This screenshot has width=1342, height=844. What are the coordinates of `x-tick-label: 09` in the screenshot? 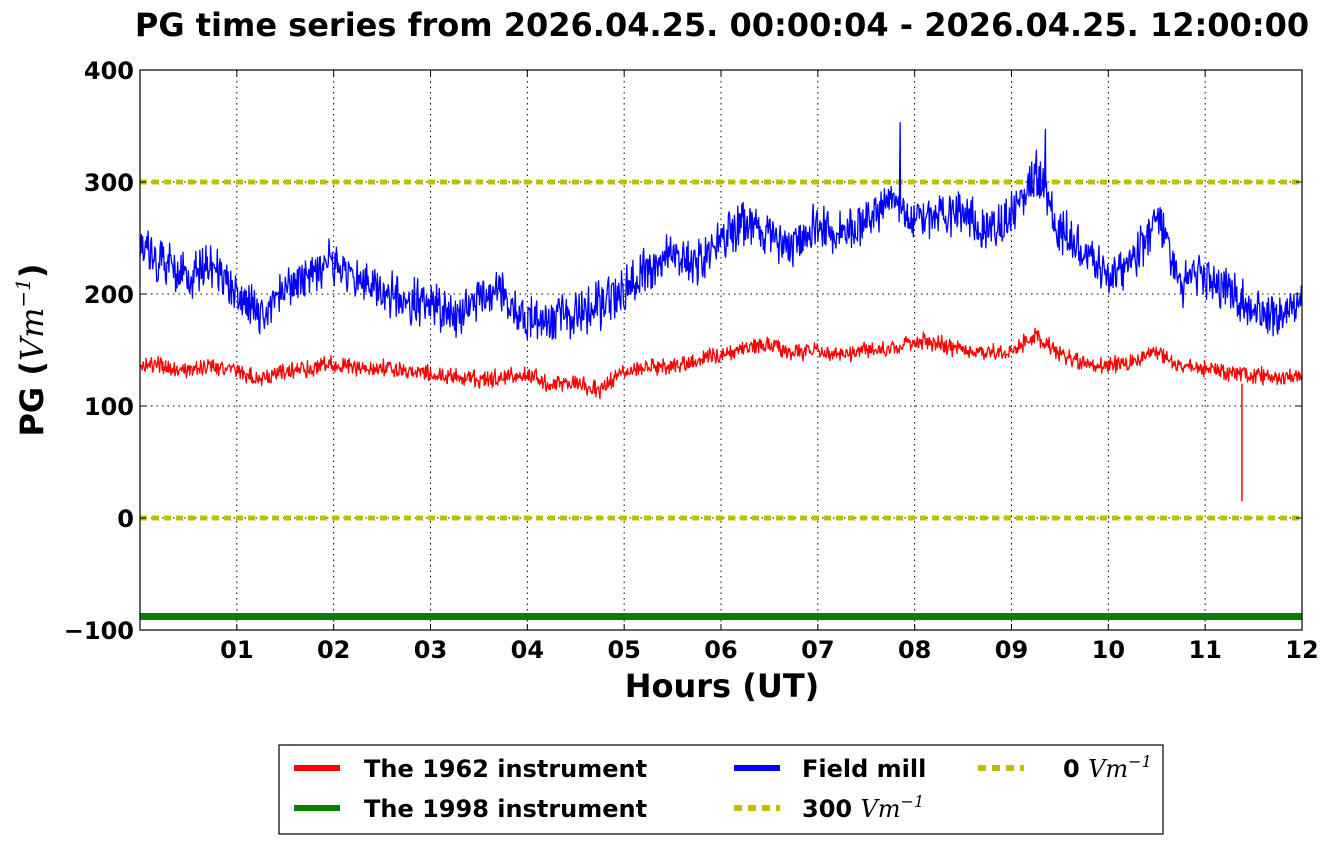 It's located at (1011, 650).